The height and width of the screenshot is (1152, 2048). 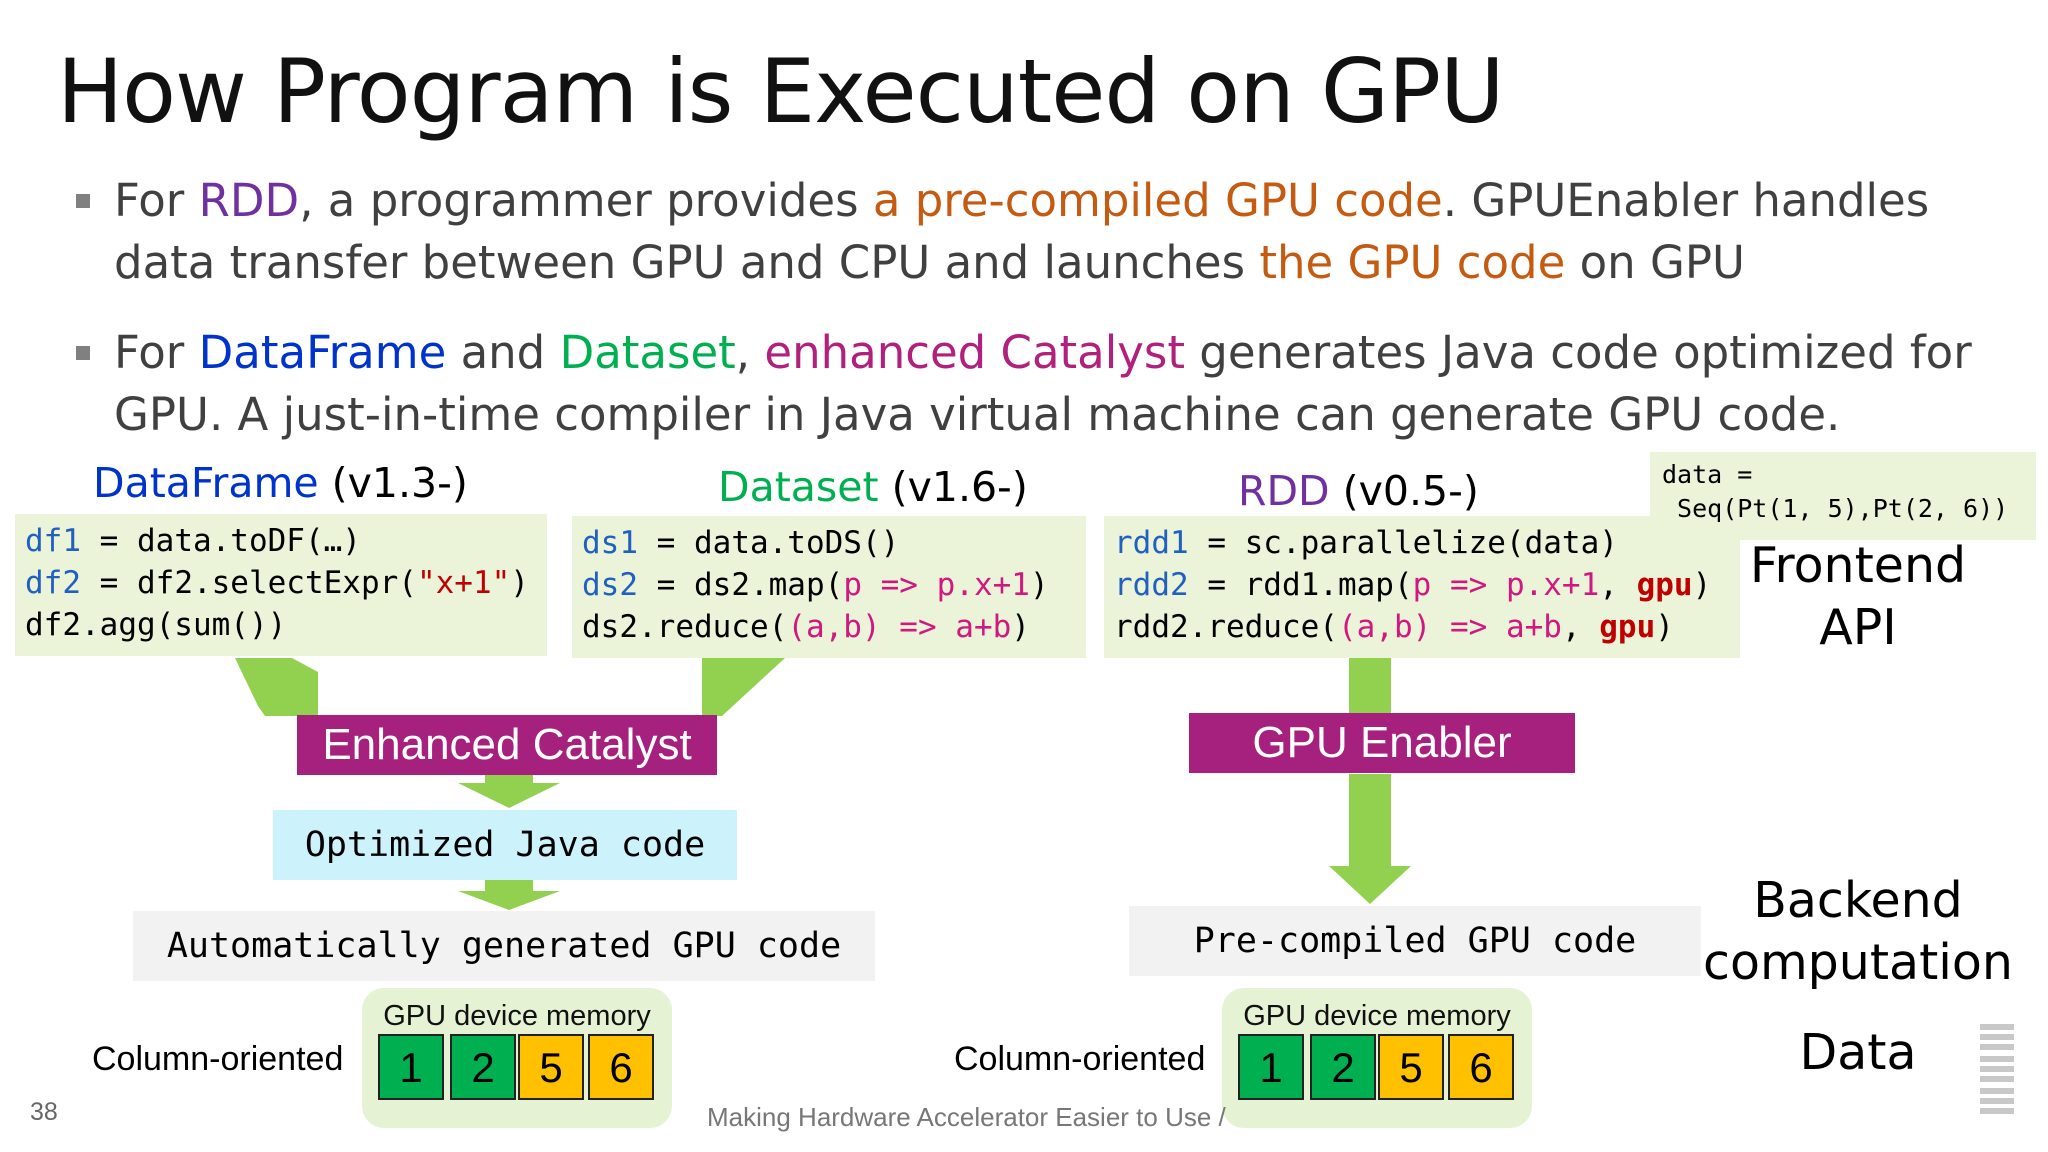 I want to click on code-token: = rdd1.map(, so click(x=1300, y=585).